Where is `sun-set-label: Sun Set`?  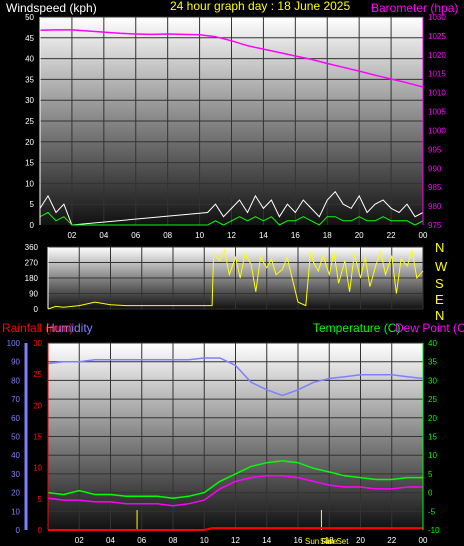
sun-set-label: Sun Set is located at coordinates (334, 541).